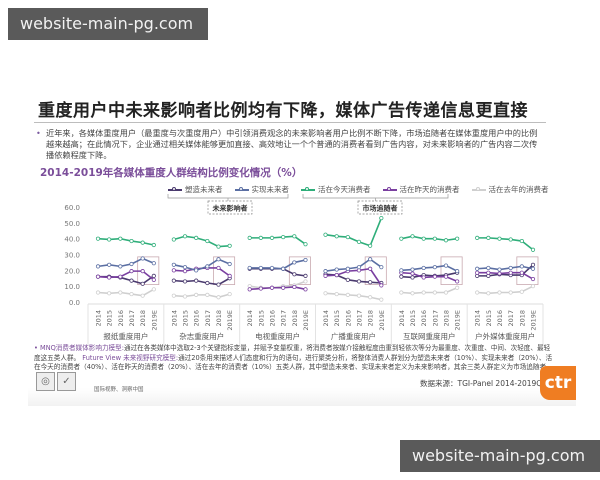  What do you see at coordinates (380, 207) in the screenshot?
I see `market-followers-box` at bounding box center [380, 207].